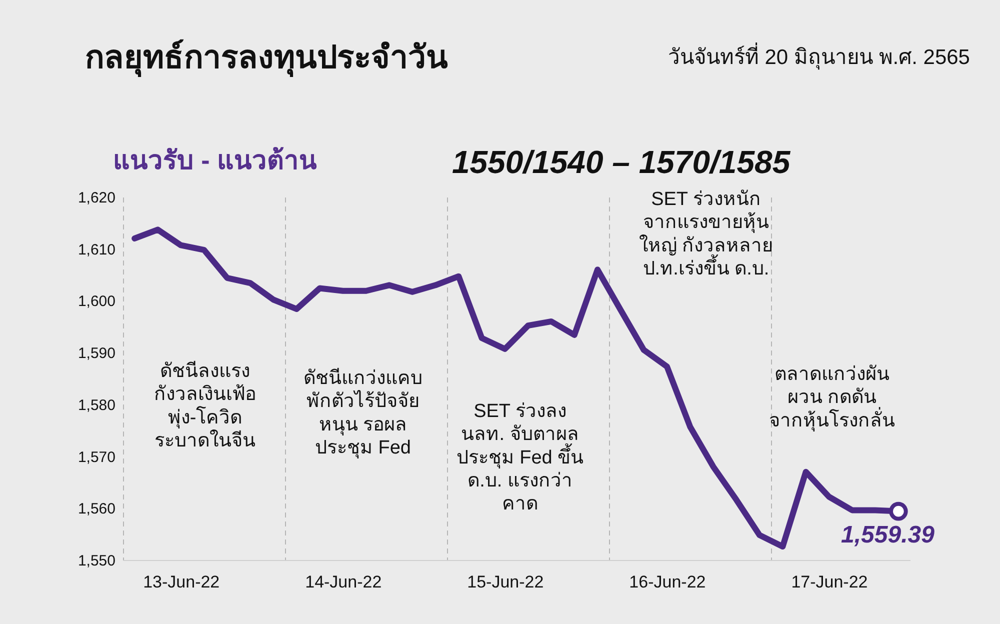 Image resolution: width=1000 pixels, height=624 pixels. What do you see at coordinates (205, 406) in the screenshot?
I see `annotation: ดัชนีลงแรง กังวลเงินเฟ้อ พุ่ง-โควิด ระบาดในจีน` at bounding box center [205, 406].